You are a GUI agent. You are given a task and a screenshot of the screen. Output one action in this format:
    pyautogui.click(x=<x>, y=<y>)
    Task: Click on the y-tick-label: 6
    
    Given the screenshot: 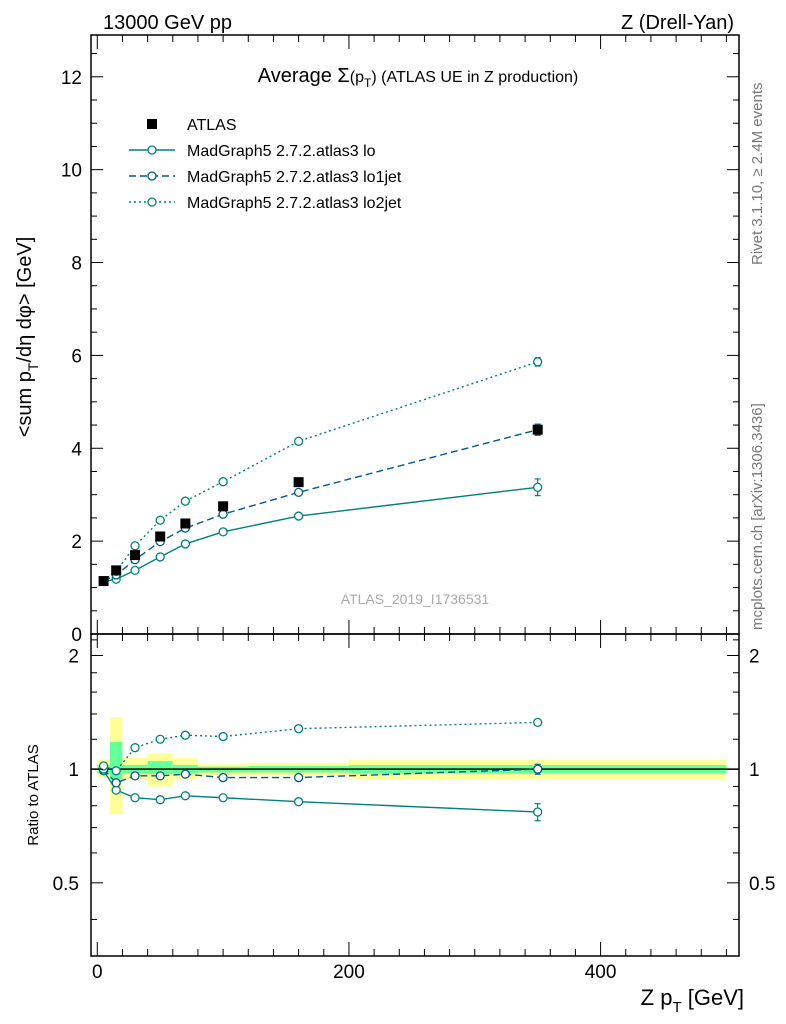 What is the action you would take?
    pyautogui.click(x=76, y=356)
    